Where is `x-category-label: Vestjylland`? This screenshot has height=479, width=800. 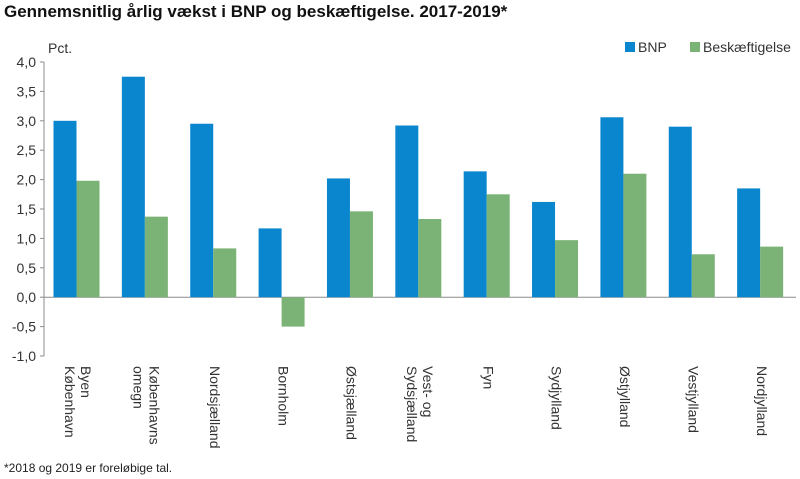
x-category-label: Vestjylland is located at coordinates (693, 399).